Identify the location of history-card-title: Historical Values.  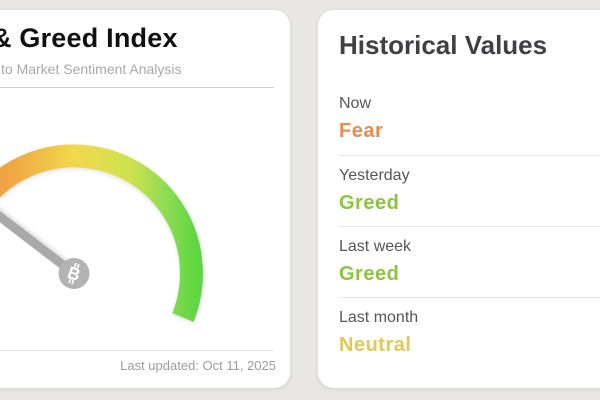
(443, 45).